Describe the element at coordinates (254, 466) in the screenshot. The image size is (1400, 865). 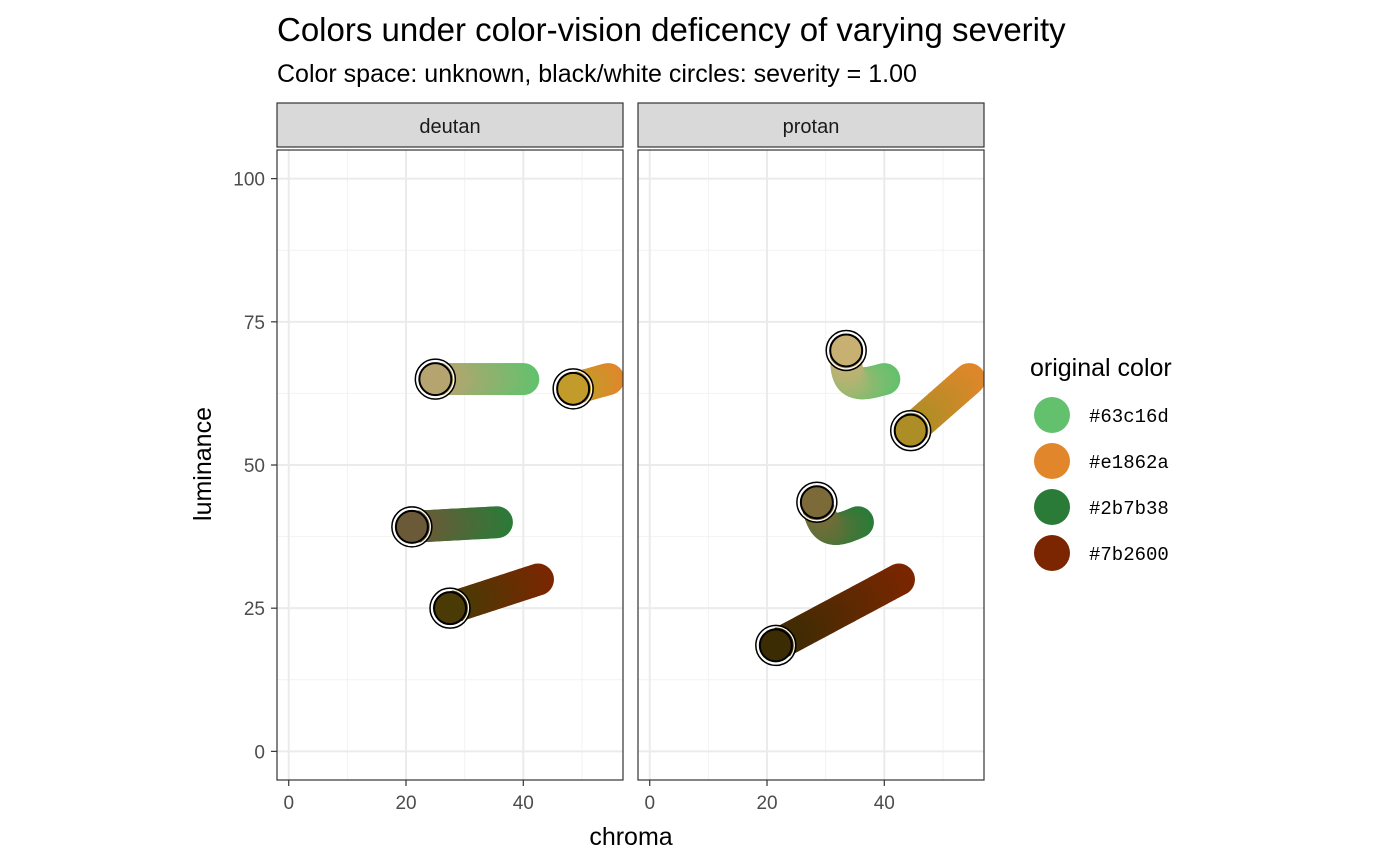
I see `y-tick-label: 50` at that location.